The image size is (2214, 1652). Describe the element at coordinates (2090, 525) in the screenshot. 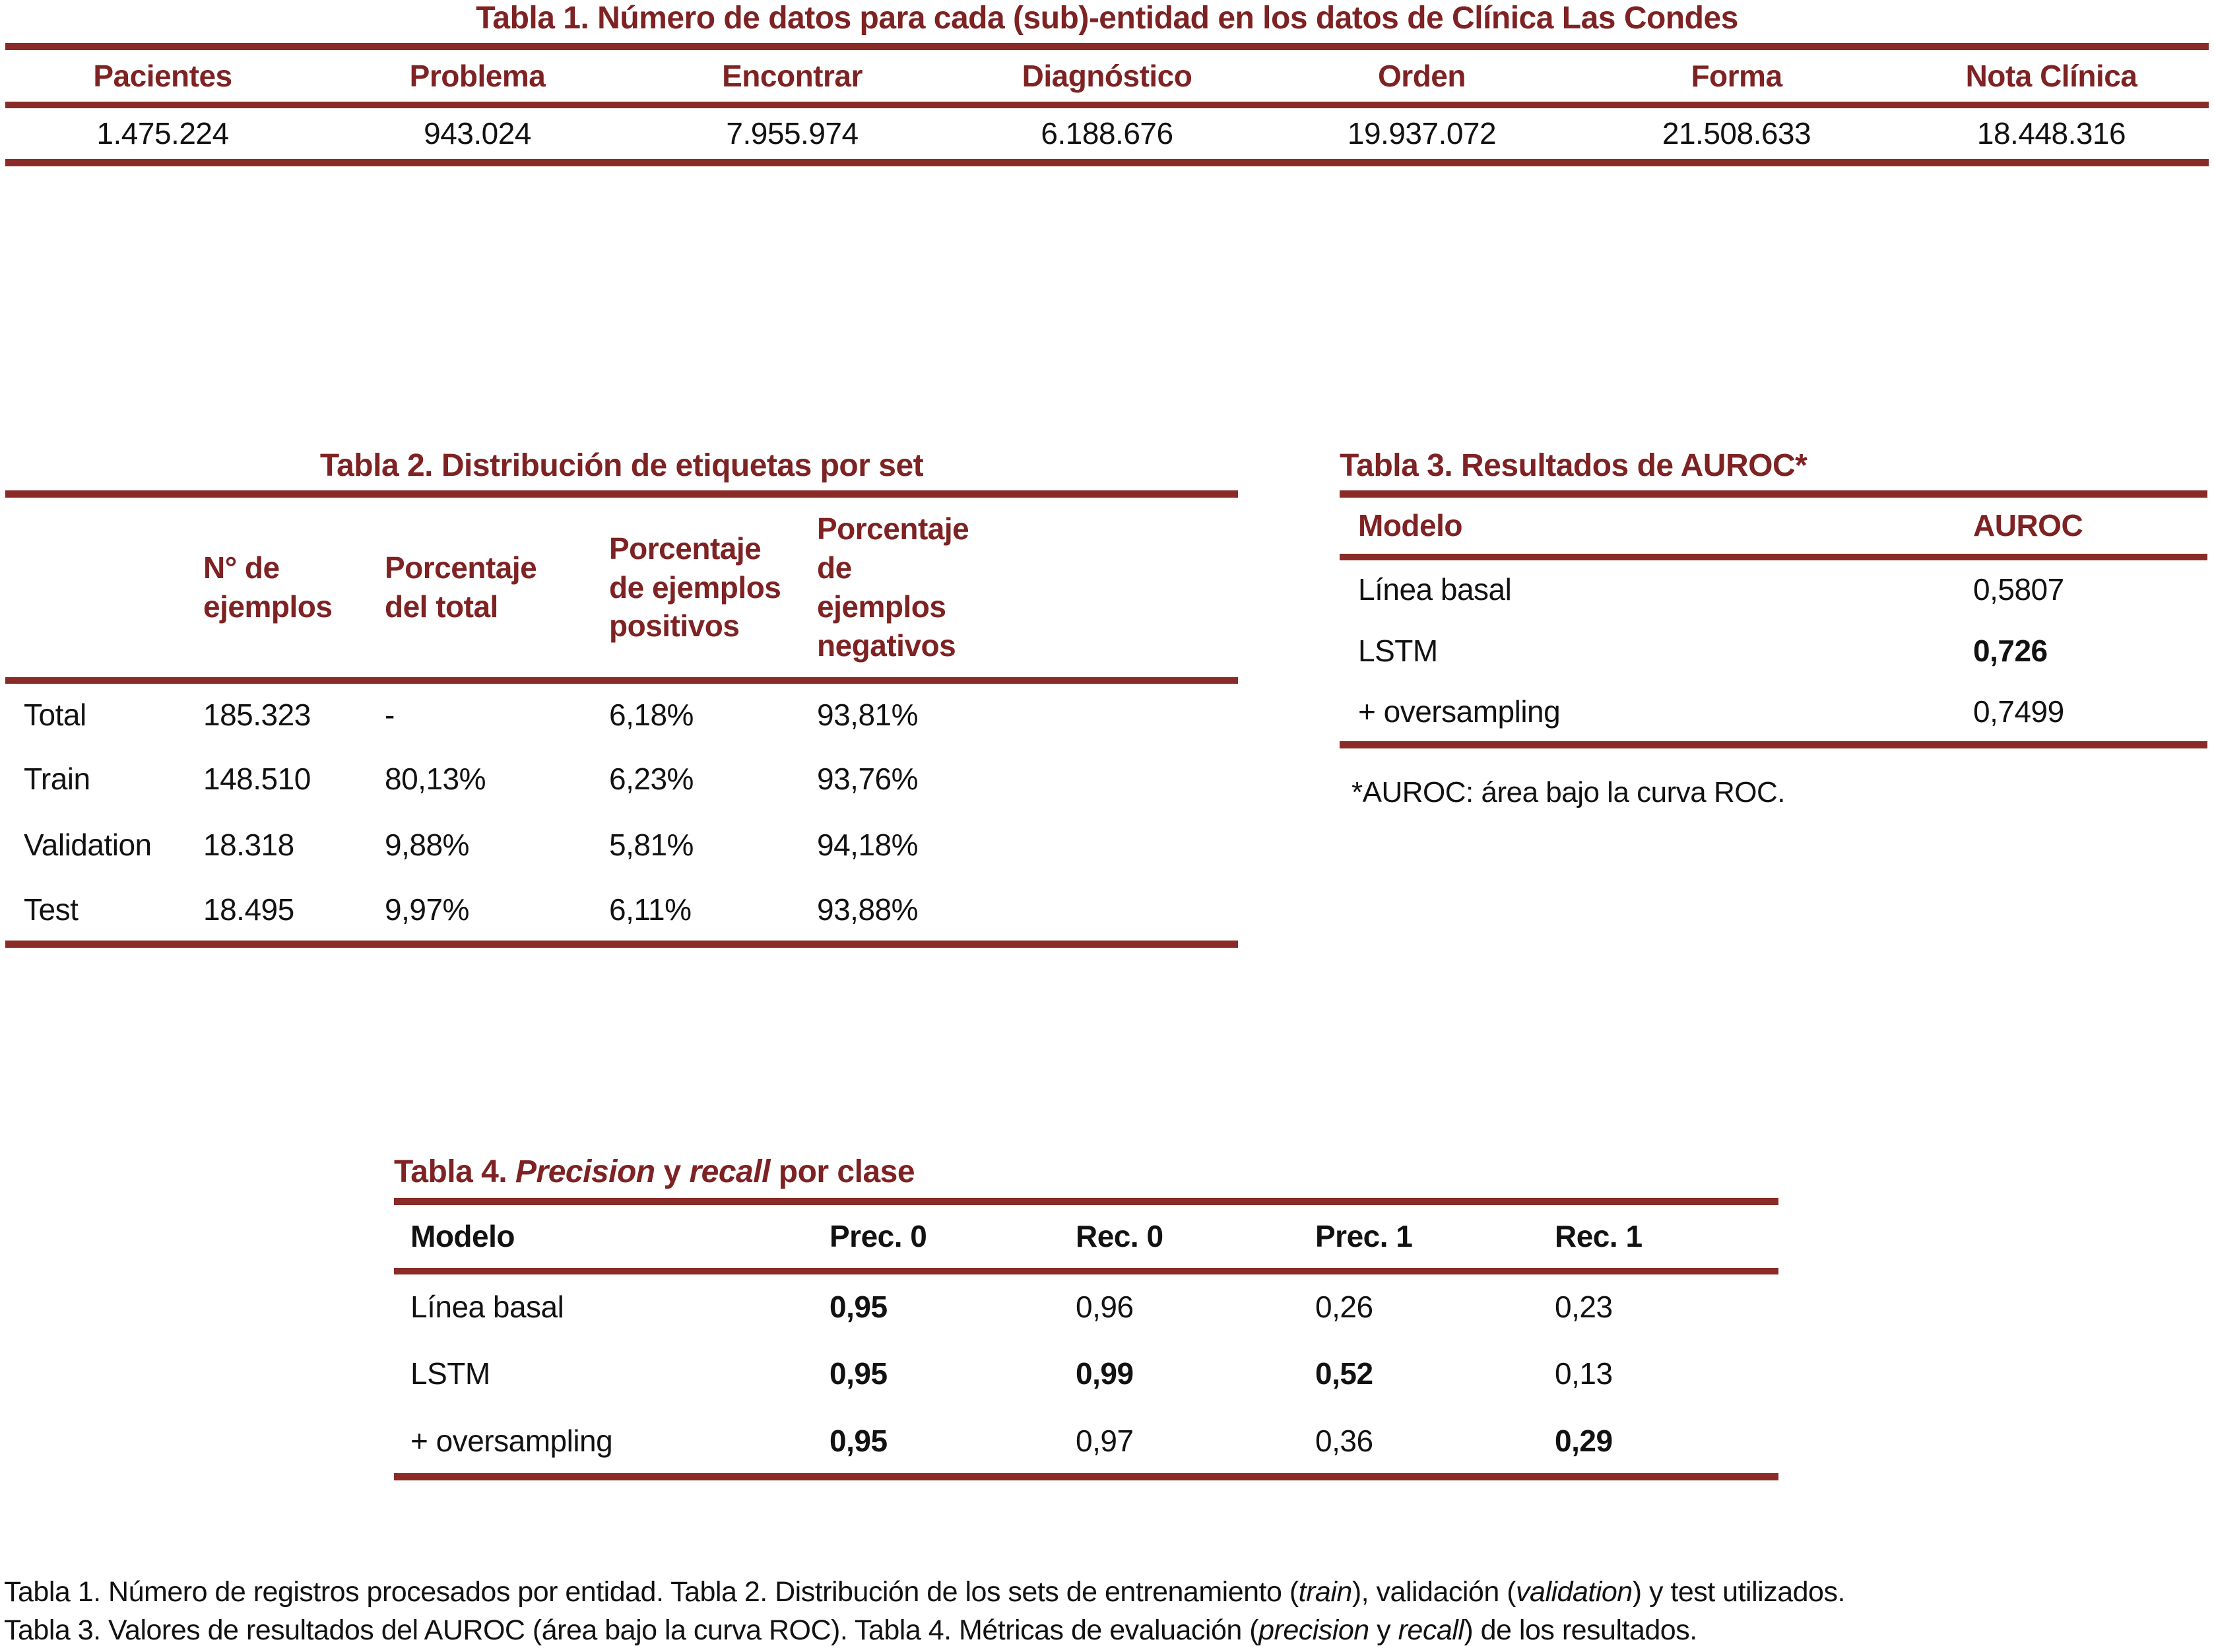

I see `table3-header-cell: AUROC` at that location.